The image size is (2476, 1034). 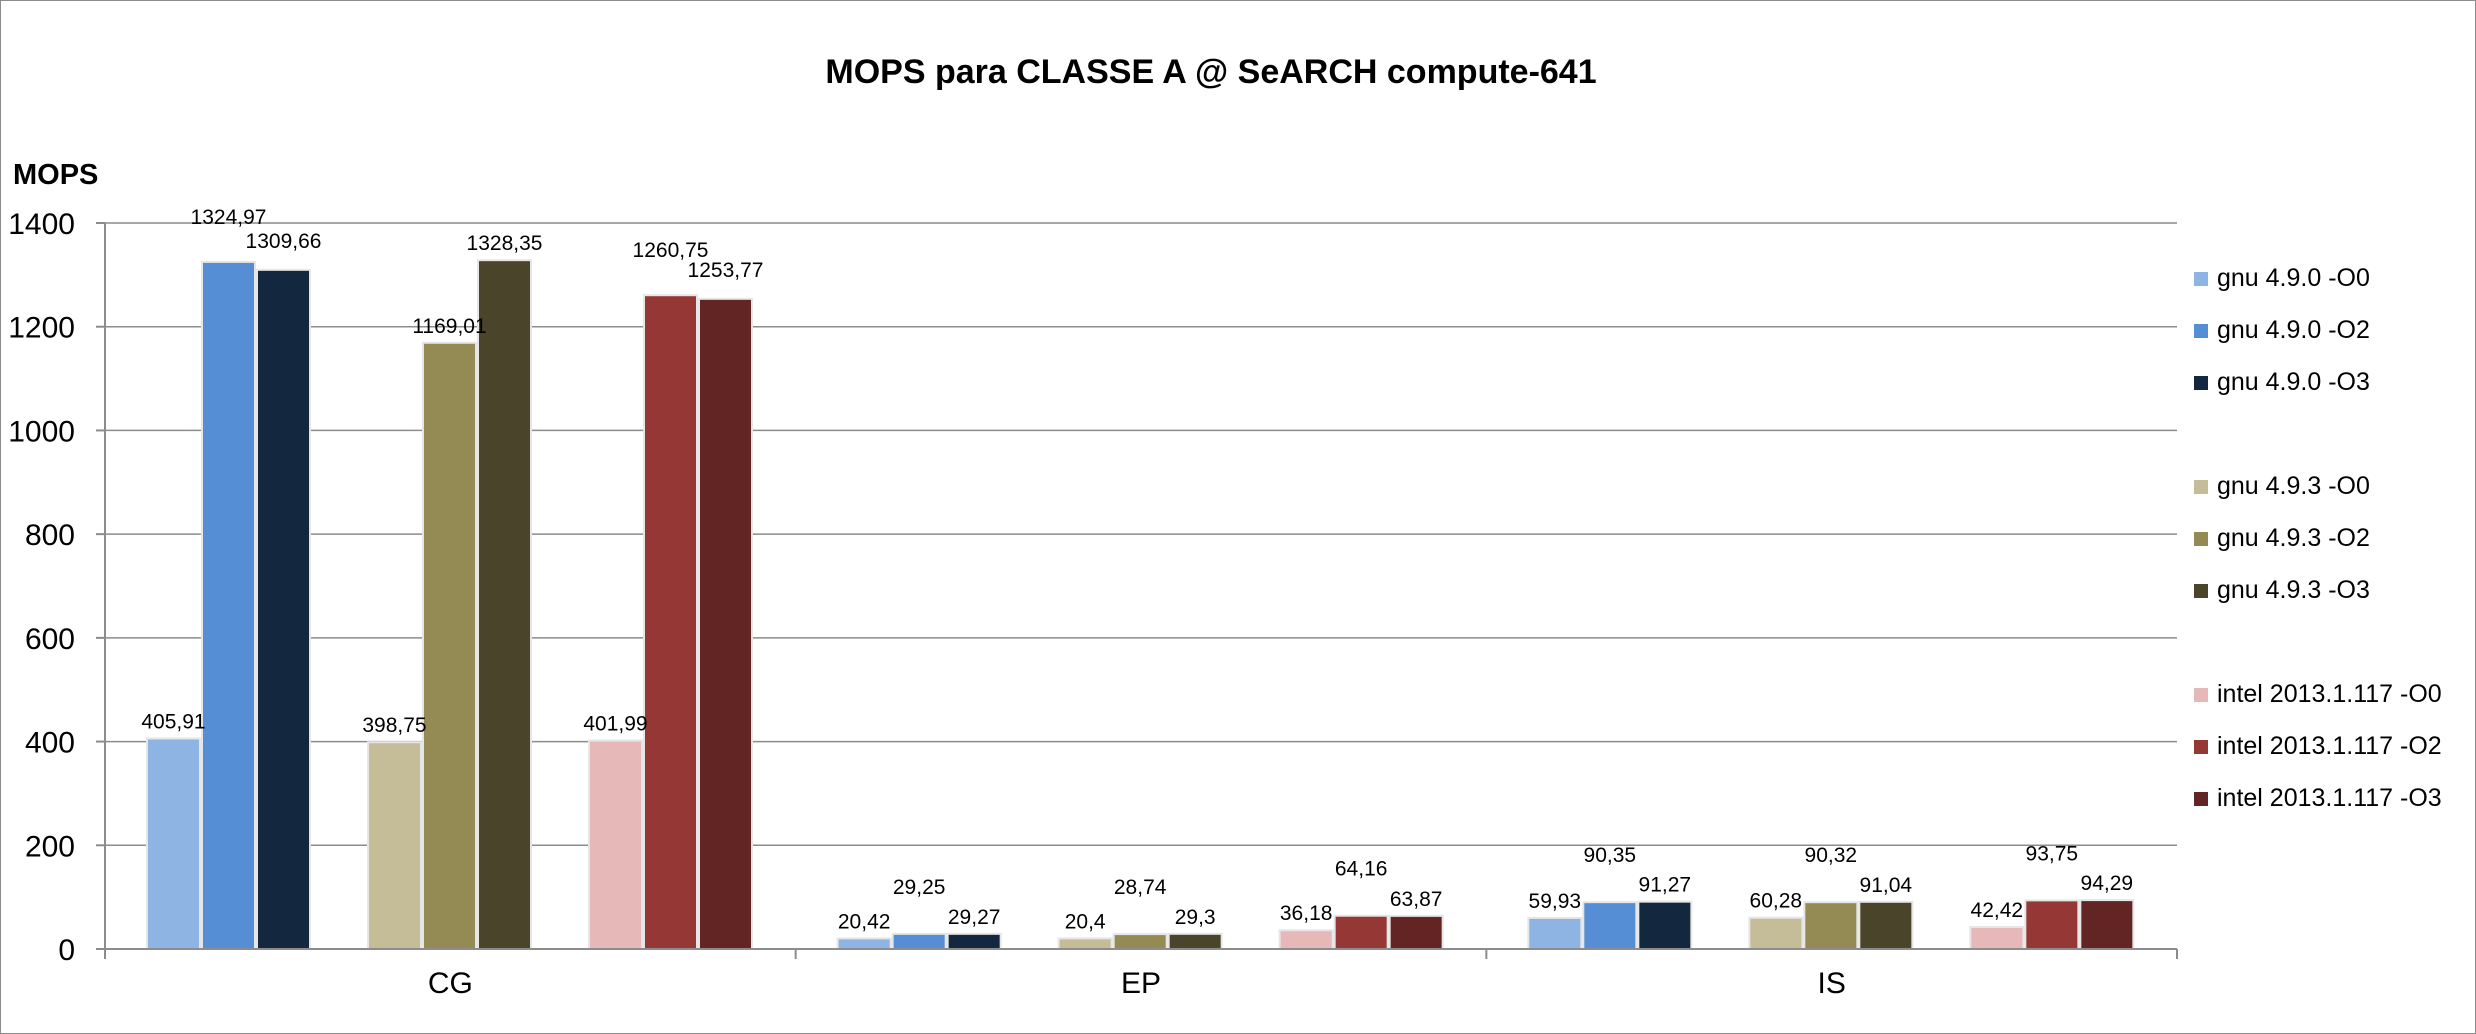 What do you see at coordinates (2107, 883) in the screenshot?
I see `data-label: 94,29` at bounding box center [2107, 883].